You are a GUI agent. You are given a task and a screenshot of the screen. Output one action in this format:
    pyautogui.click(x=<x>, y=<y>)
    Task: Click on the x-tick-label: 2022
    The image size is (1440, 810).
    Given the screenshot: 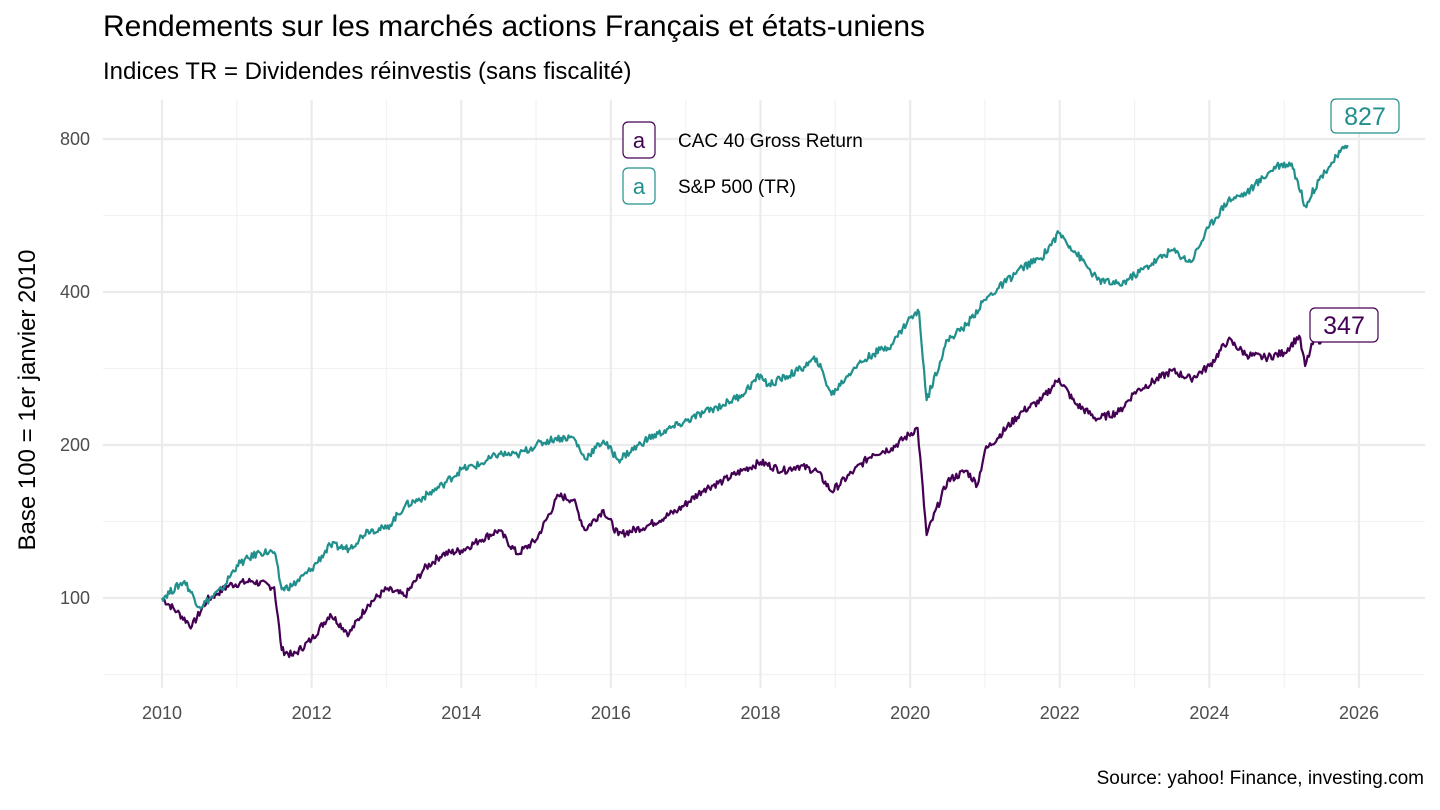 What is the action you would take?
    pyautogui.click(x=1060, y=713)
    